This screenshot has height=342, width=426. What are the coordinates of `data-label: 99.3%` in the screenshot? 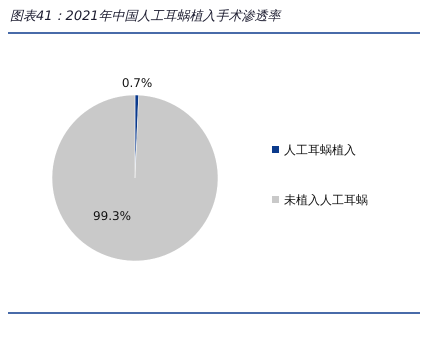 It's located at (112, 215).